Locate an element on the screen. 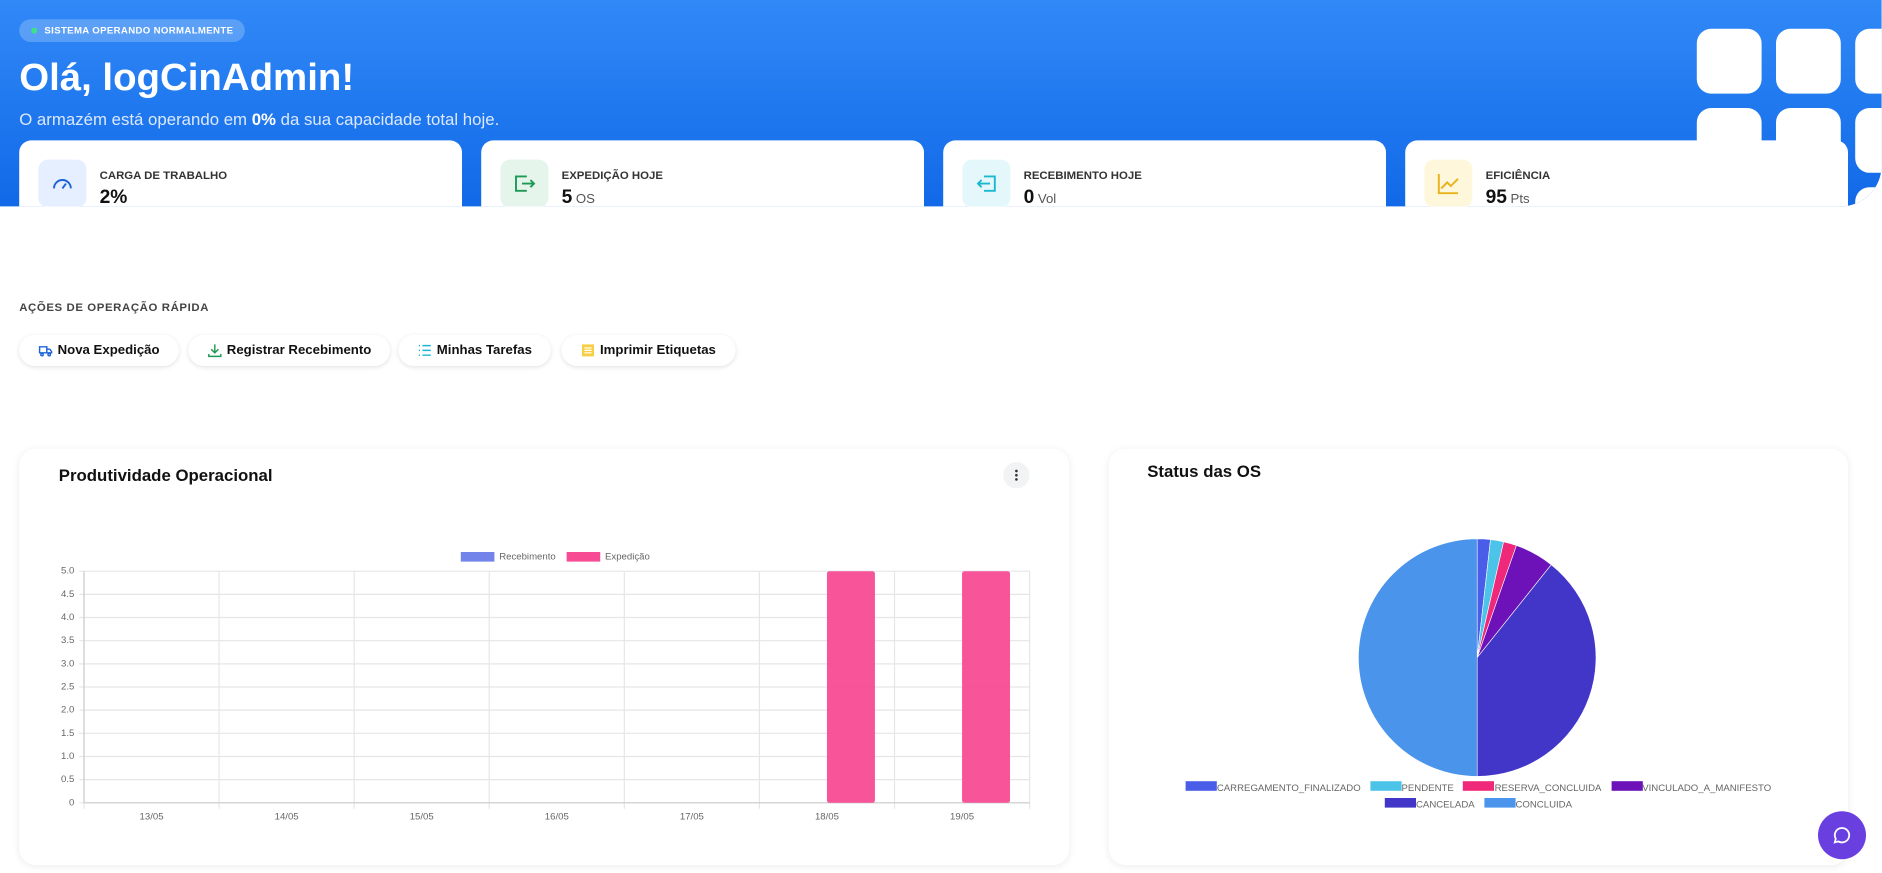 This screenshot has height=873, width=1882. kpi-card: EFICIÊNCIA 95 Pts is located at coordinates (1627, 173).